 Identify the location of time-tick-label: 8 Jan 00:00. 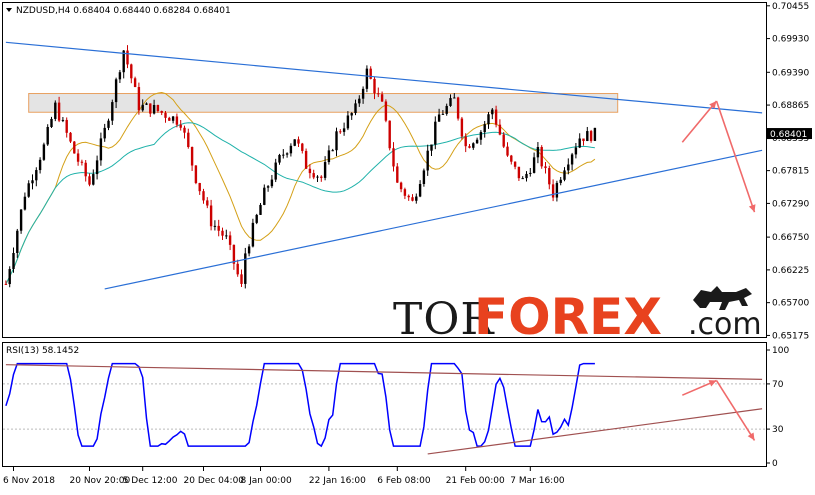
(267, 481).